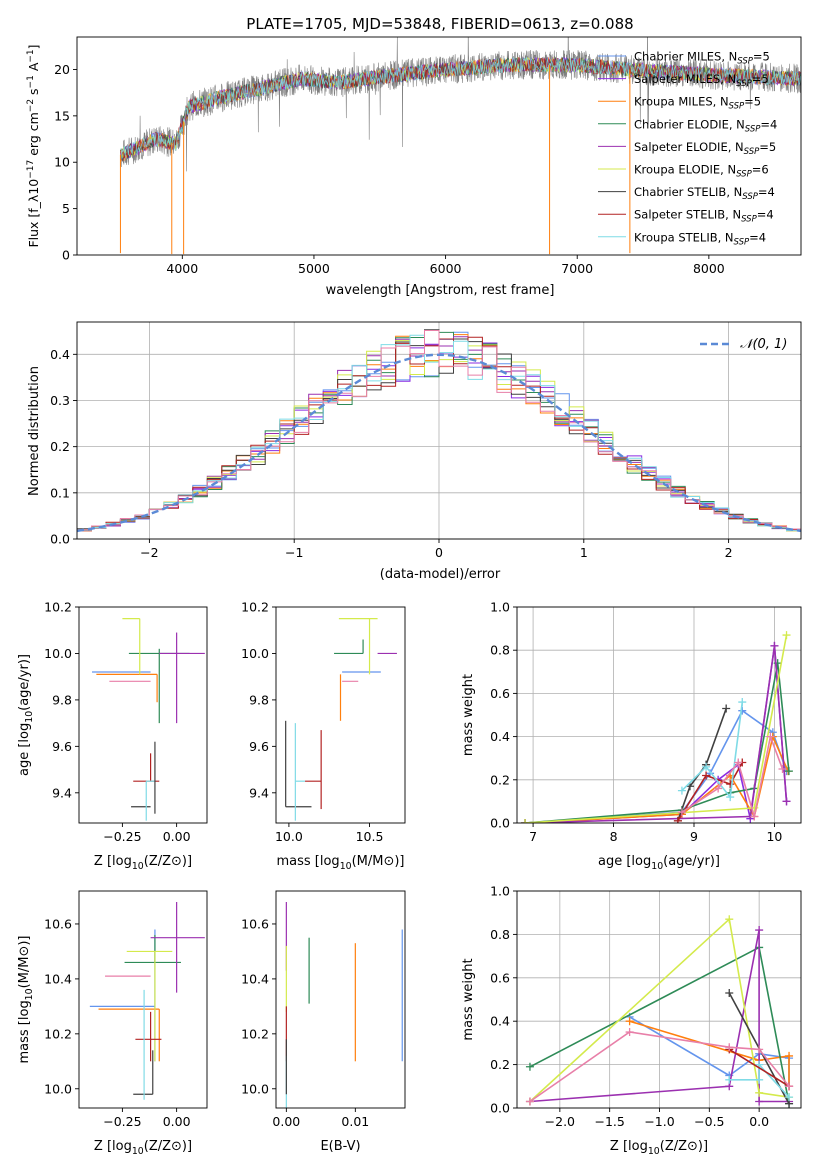 The image size is (819, 1170). What do you see at coordinates (149, 552) in the screenshot?
I see `x-tick-label: −2` at bounding box center [149, 552].